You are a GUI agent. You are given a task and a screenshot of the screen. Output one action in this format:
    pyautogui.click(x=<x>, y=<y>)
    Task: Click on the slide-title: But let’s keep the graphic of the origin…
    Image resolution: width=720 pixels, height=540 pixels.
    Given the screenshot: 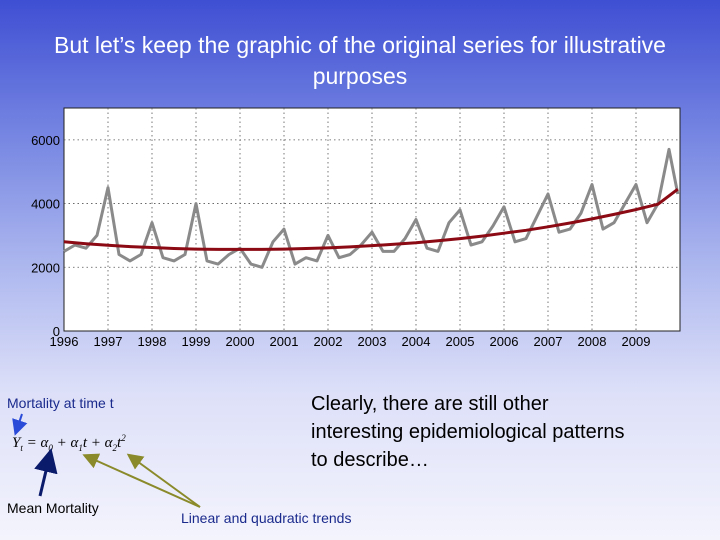 What is the action you would take?
    pyautogui.click(x=360, y=60)
    